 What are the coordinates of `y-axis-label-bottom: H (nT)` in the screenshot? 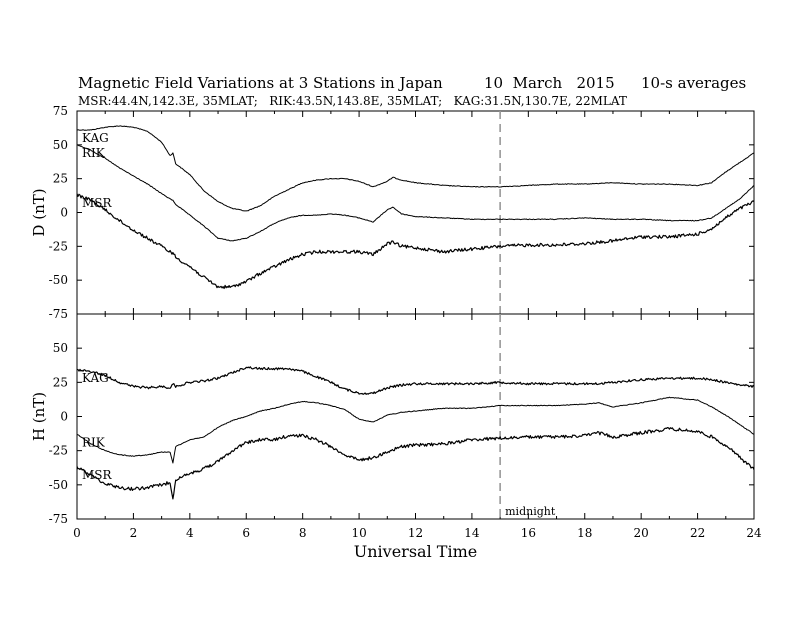 It's located at (39, 416).